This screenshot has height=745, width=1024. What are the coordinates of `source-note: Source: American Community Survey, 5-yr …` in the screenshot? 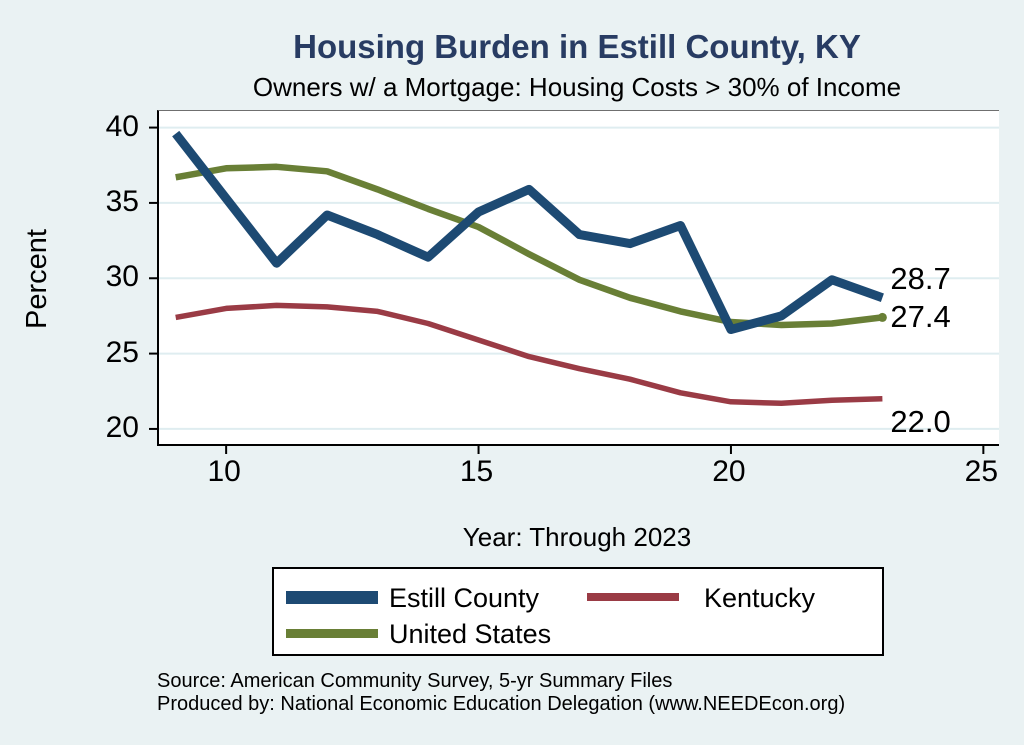 It's located at (567, 693).